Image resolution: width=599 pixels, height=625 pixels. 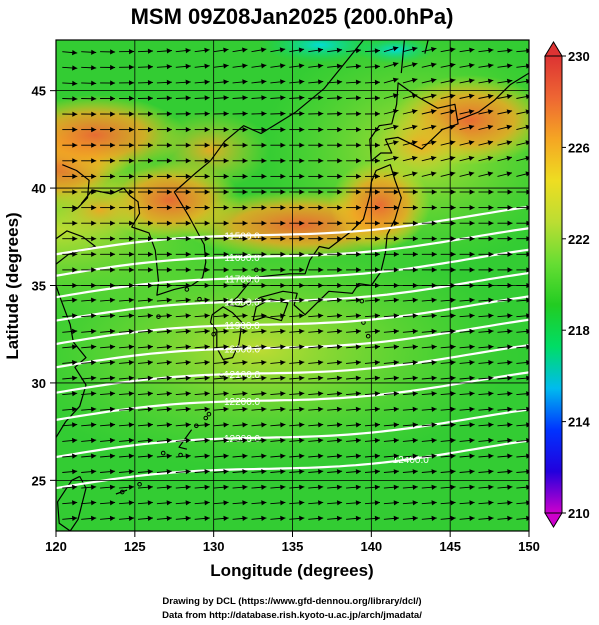 I want to click on colorbar-max-arrow, so click(x=553, y=49).